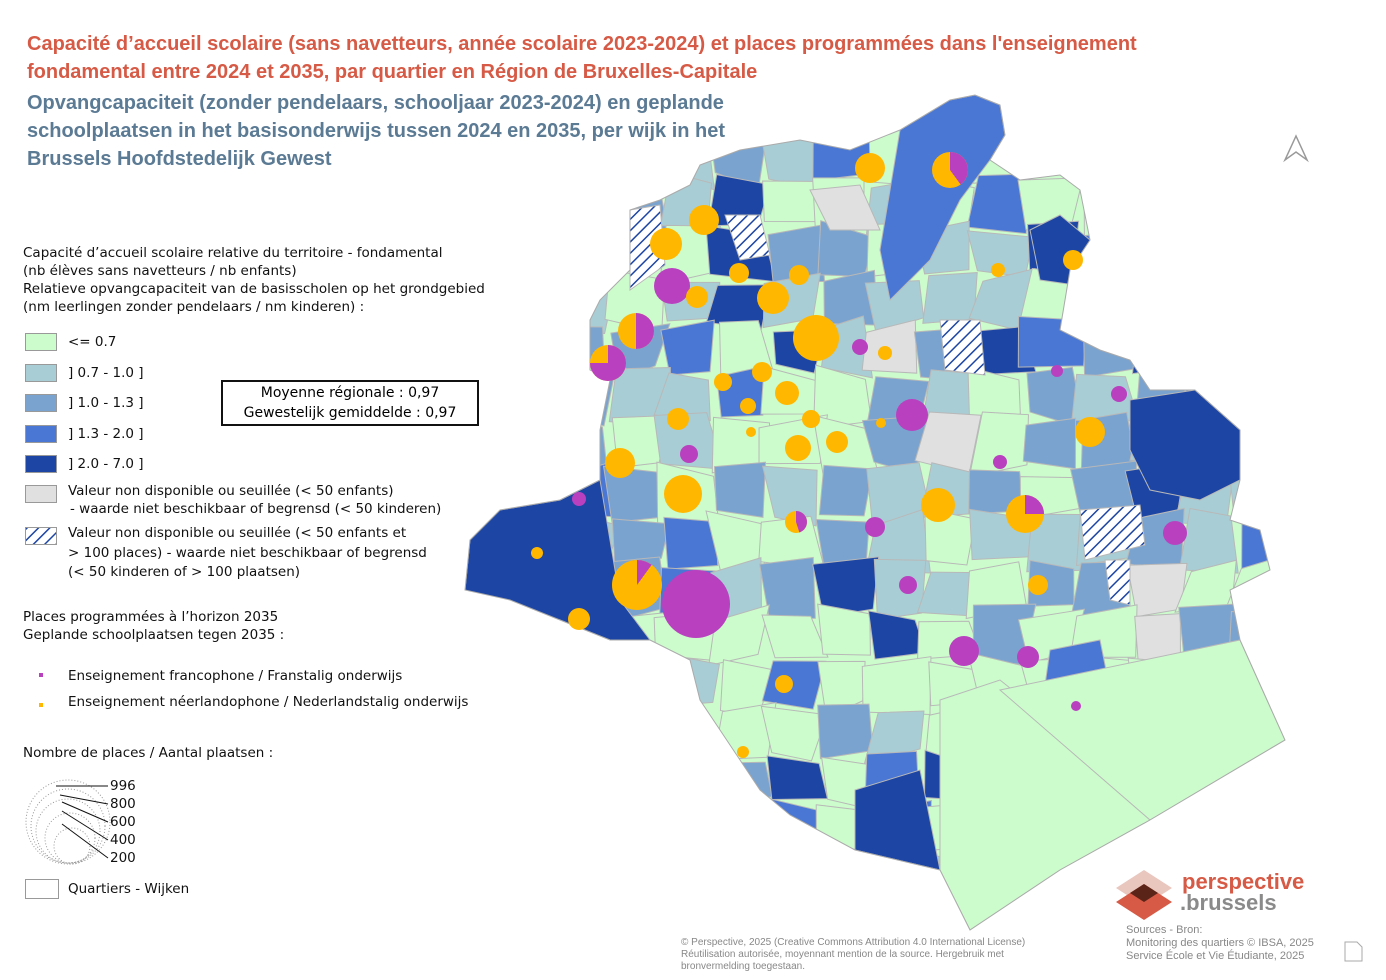 The width and height of the screenshot is (1386, 980). What do you see at coordinates (41, 675) in the screenshot?
I see `fr-marker-icon` at bounding box center [41, 675].